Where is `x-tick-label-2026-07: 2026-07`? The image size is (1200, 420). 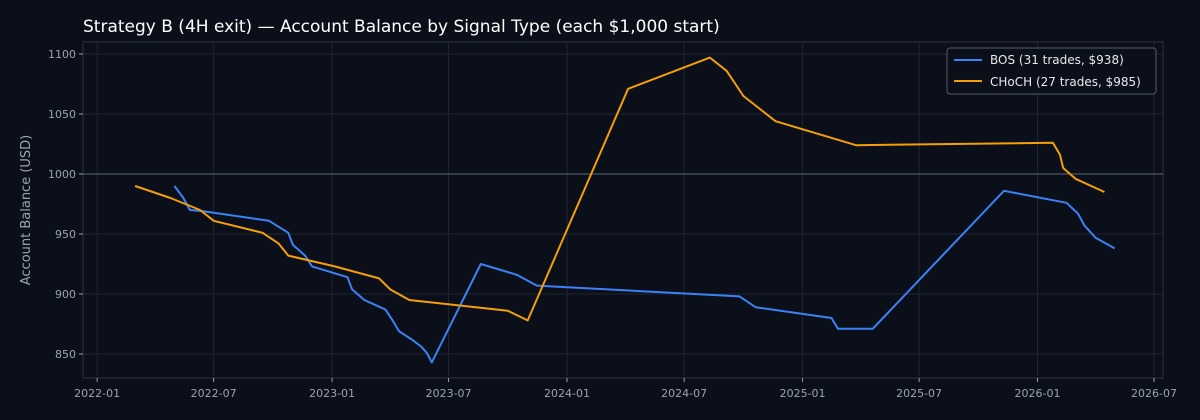
x-tick-label-2026-07: 2026-07 is located at coordinates (1154, 393).